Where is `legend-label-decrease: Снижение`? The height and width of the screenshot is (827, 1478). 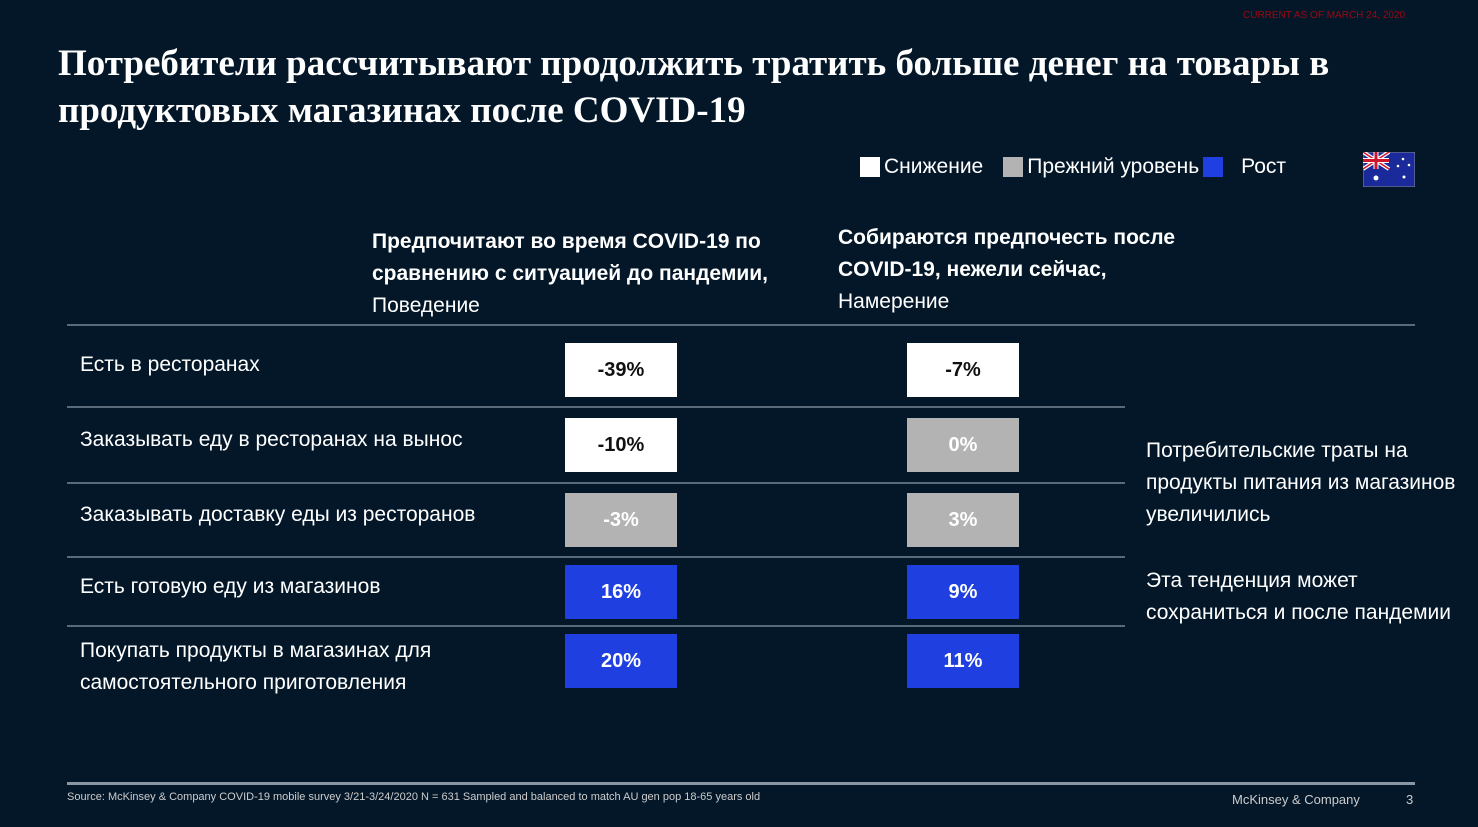 legend-label-decrease: Снижение is located at coordinates (934, 166).